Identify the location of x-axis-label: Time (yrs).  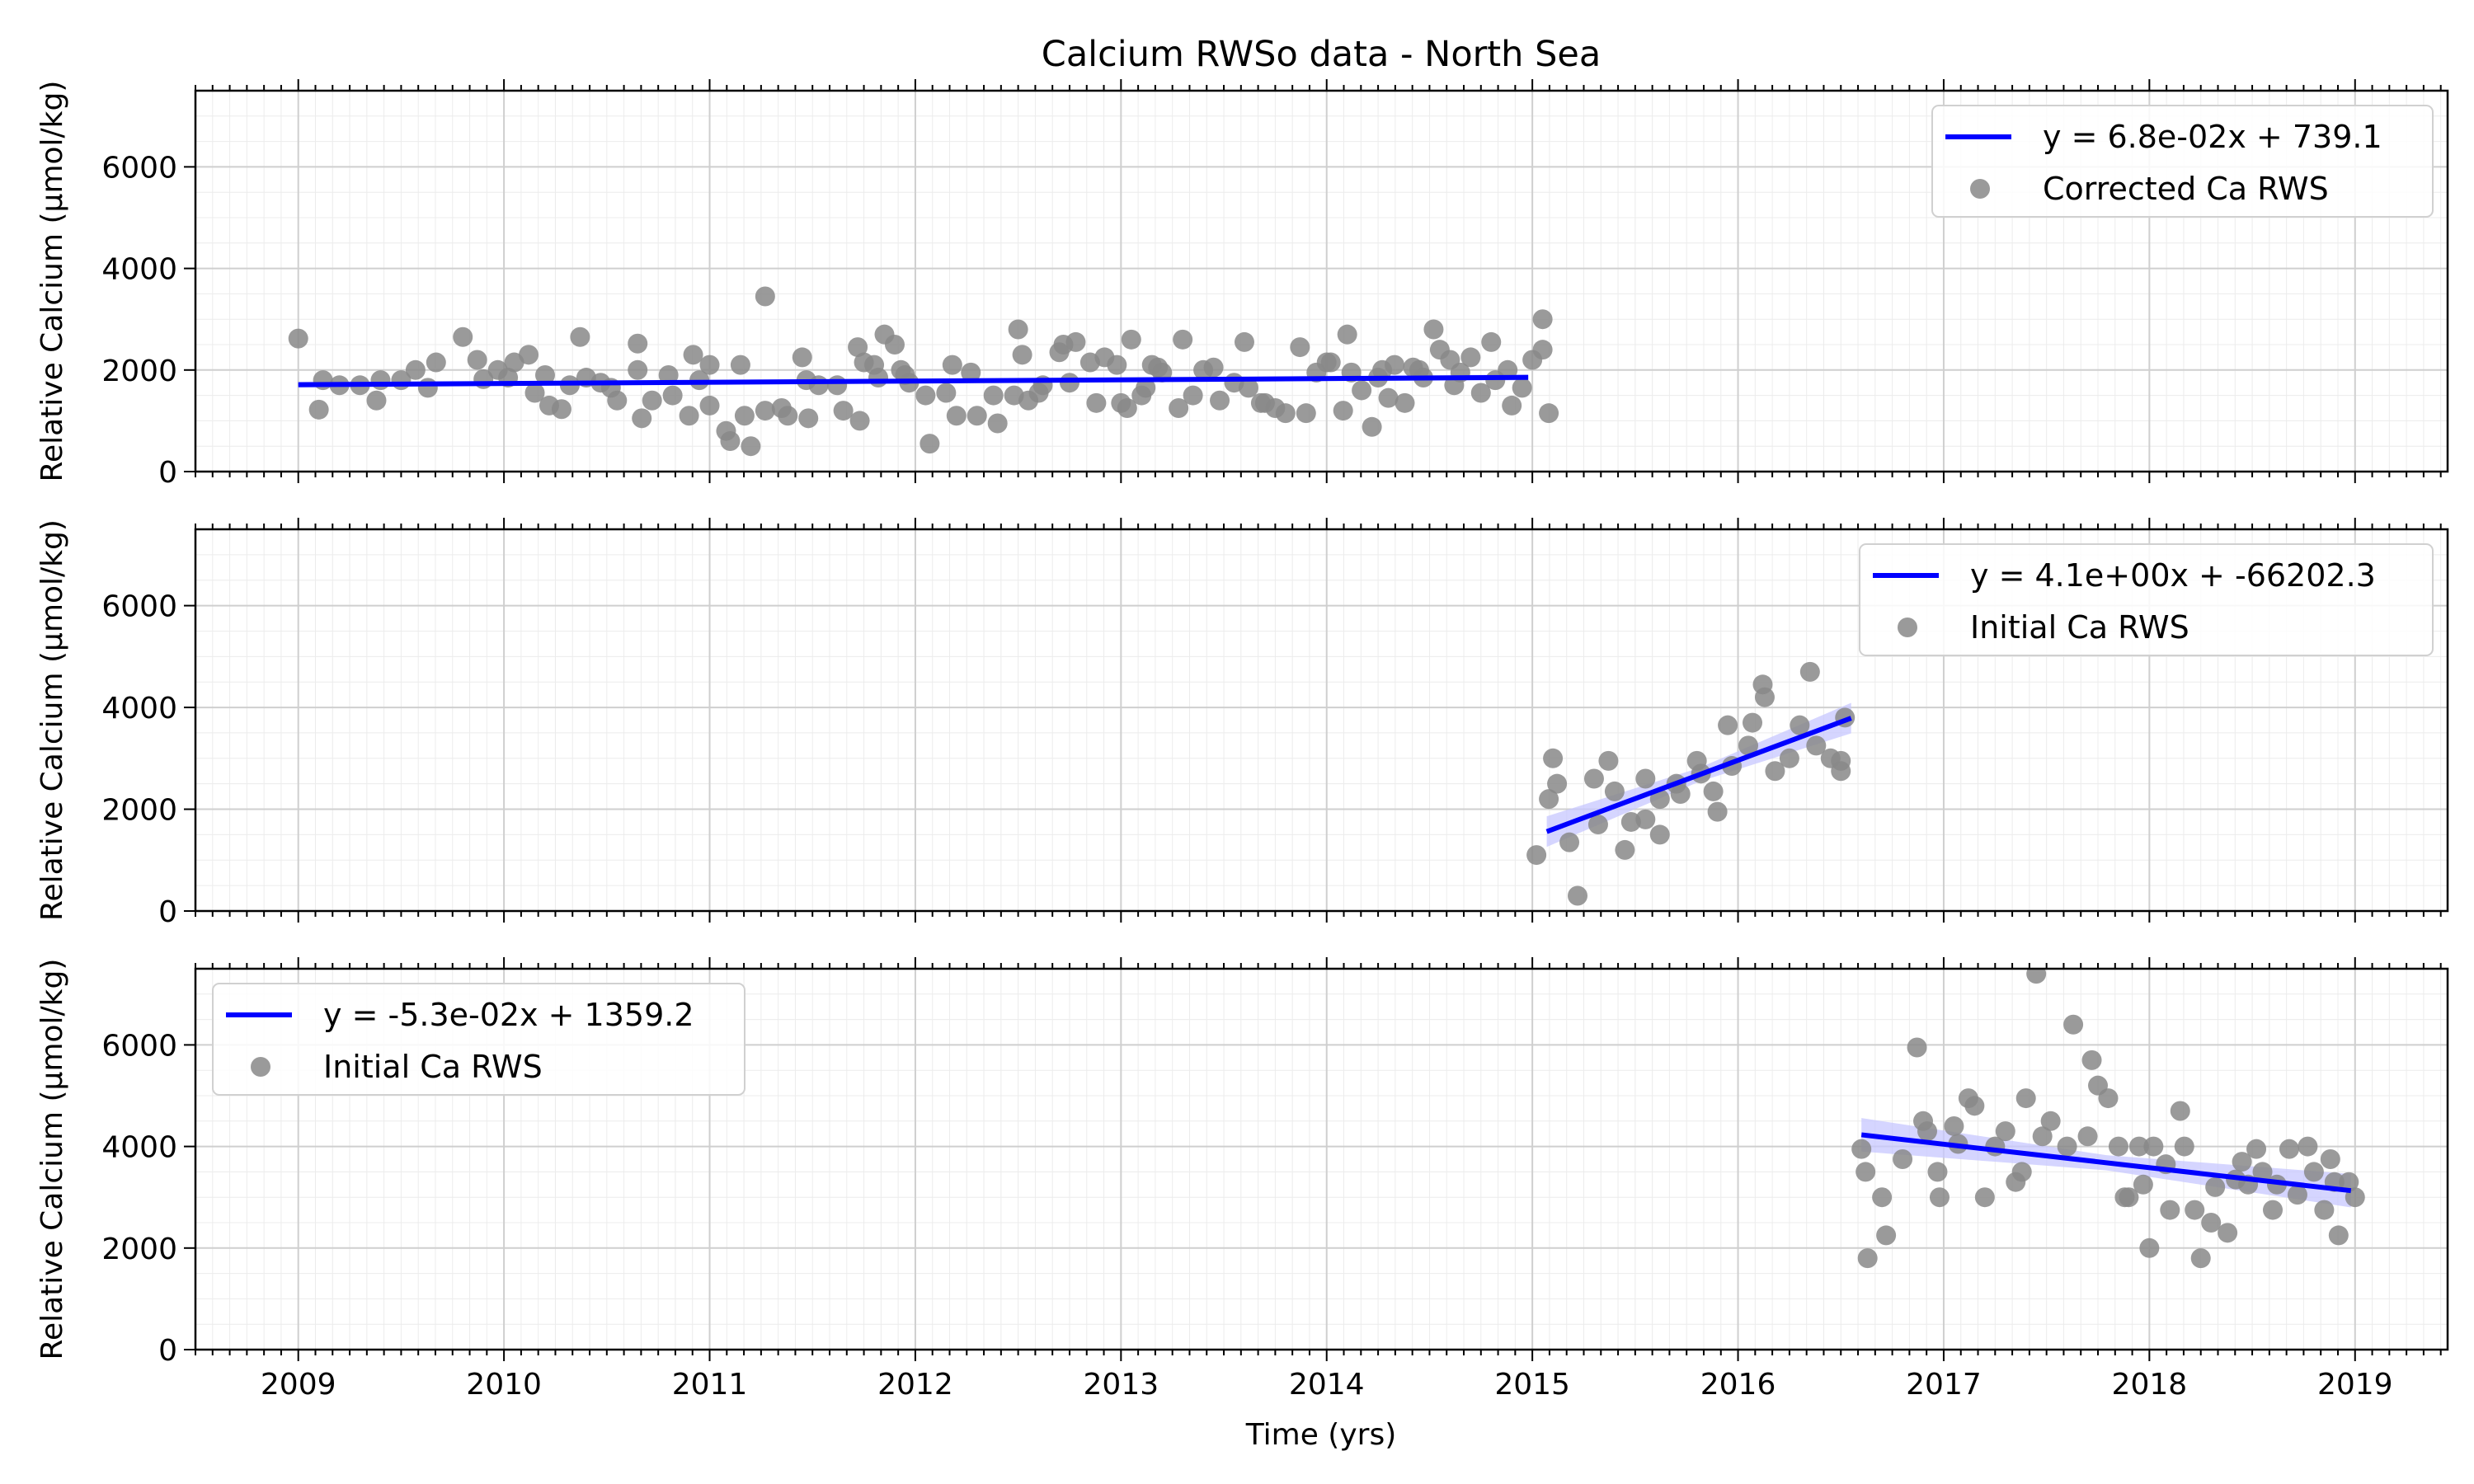
(1321, 1435).